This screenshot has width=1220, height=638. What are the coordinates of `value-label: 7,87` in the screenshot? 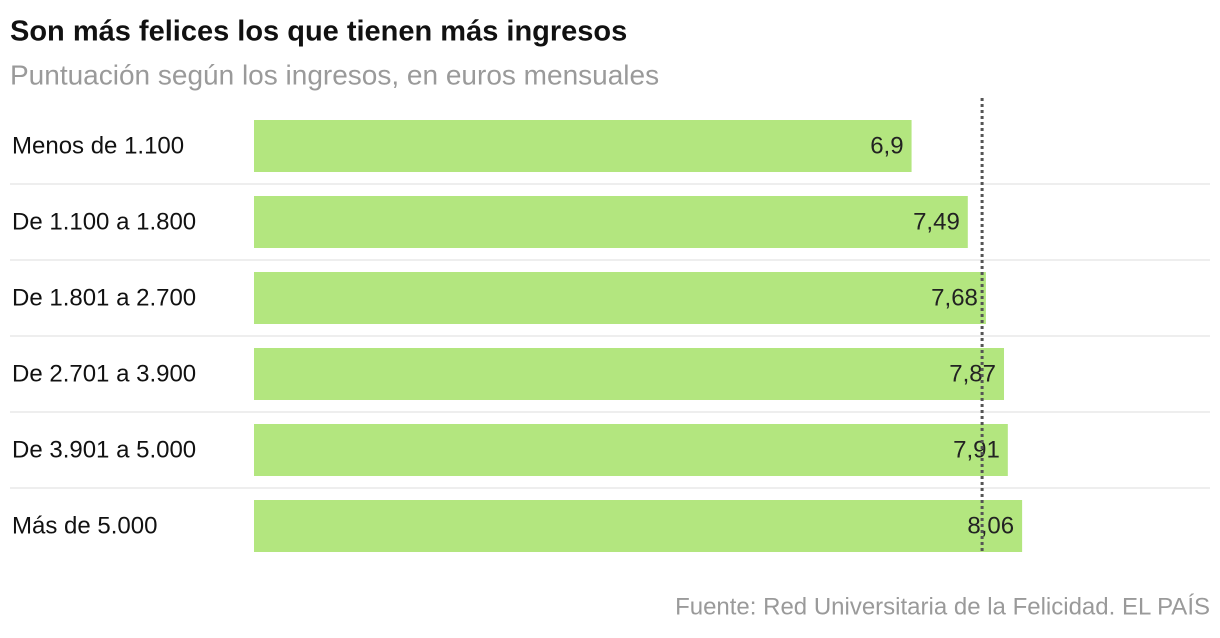 It's located at (972, 373).